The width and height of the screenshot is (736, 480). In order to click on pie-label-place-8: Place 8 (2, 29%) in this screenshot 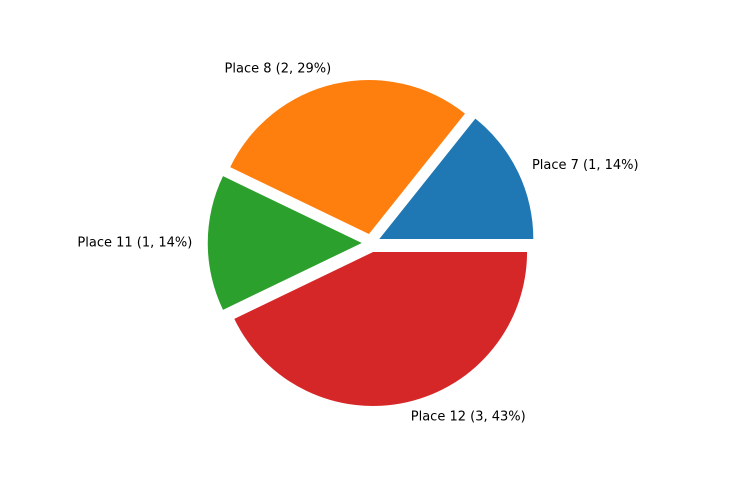, I will do `click(278, 68)`.